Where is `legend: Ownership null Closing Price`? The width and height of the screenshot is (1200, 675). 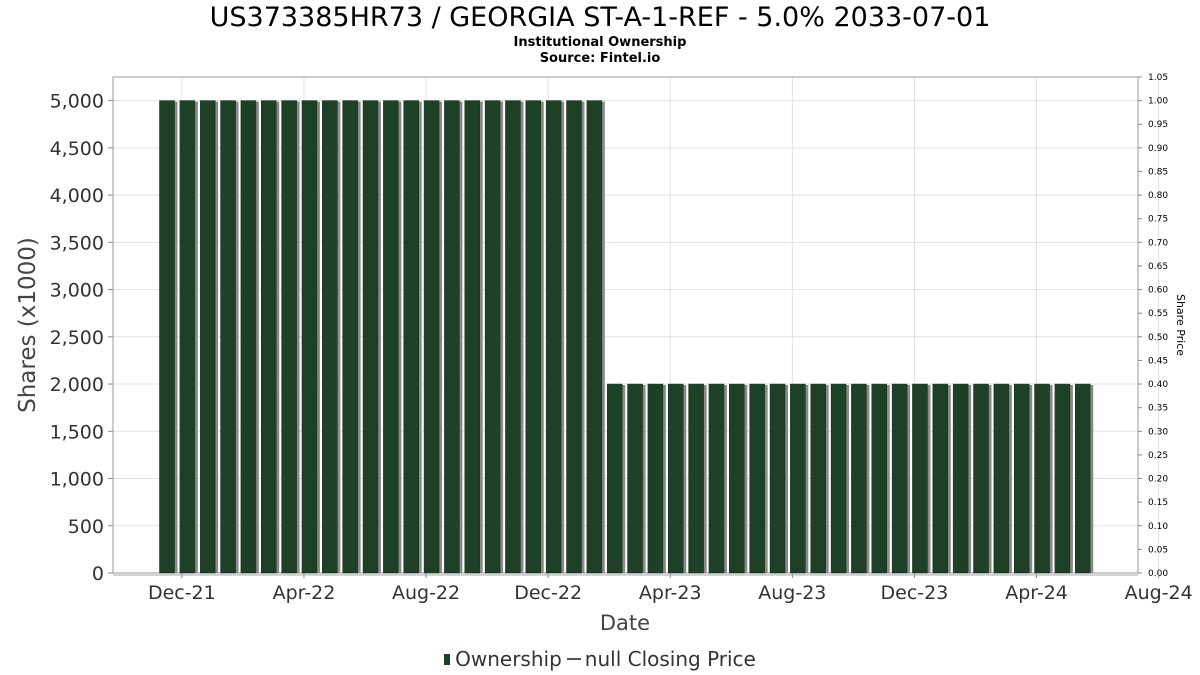 legend: Ownership null Closing Price is located at coordinates (600, 659).